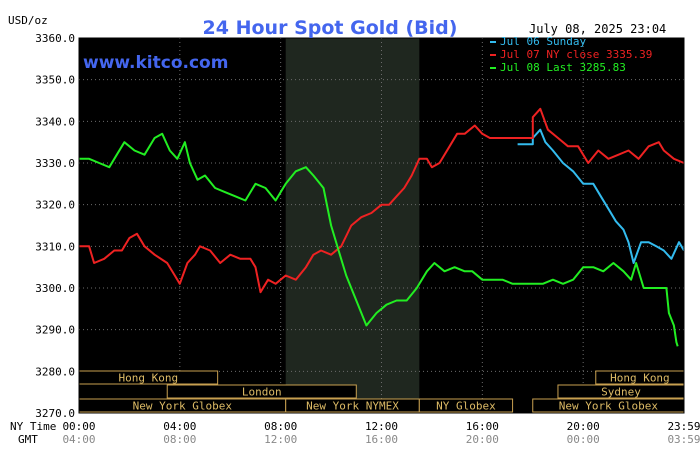 The width and height of the screenshot is (700, 461). What do you see at coordinates (55, 80) in the screenshot?
I see `y-tick-label: 3350.0` at bounding box center [55, 80].